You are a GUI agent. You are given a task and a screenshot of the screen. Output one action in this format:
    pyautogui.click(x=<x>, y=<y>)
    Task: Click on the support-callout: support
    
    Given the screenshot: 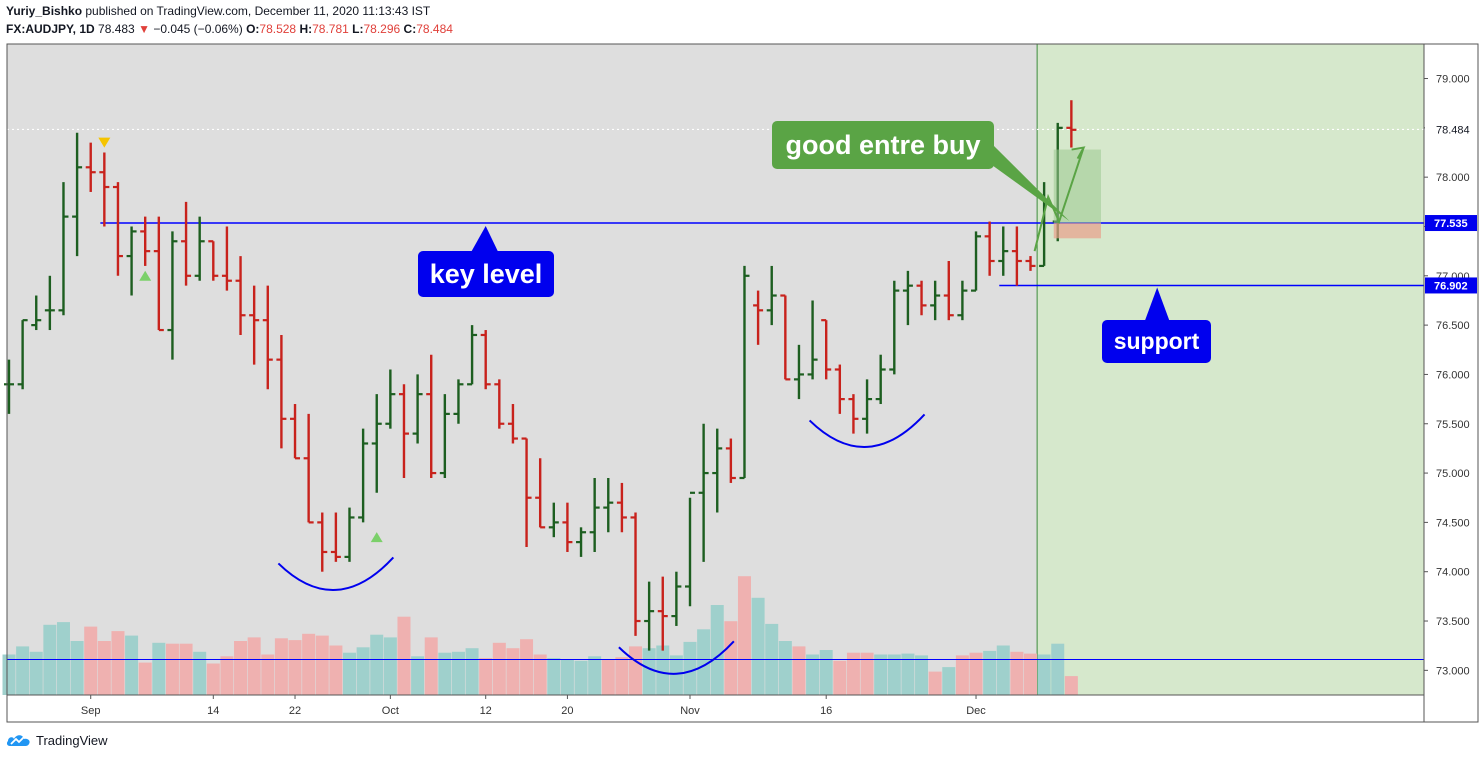 What is the action you would take?
    pyautogui.click(x=1156, y=341)
    